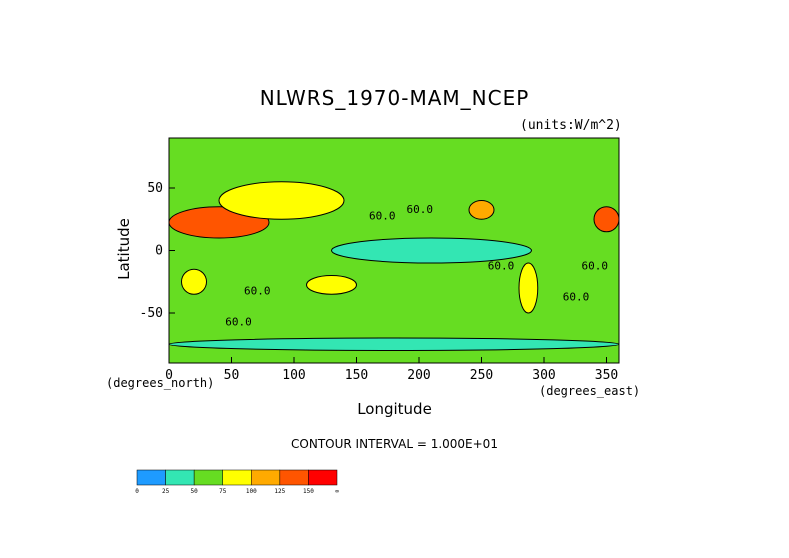 The image size is (789, 558). What do you see at coordinates (166, 491) in the screenshot?
I see `colorbar-label: 25` at bounding box center [166, 491].